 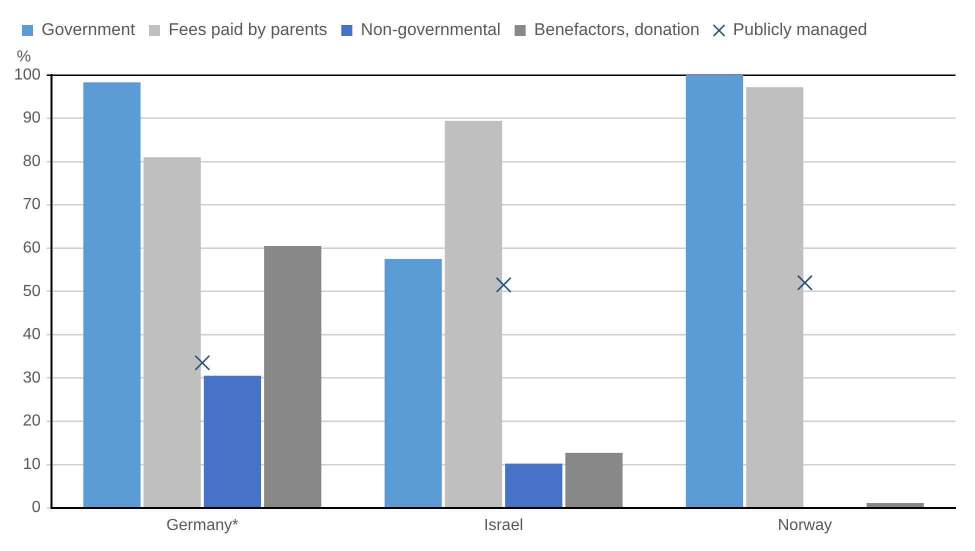 What do you see at coordinates (800, 30) in the screenshot?
I see `legend-label: Publicly managed` at bounding box center [800, 30].